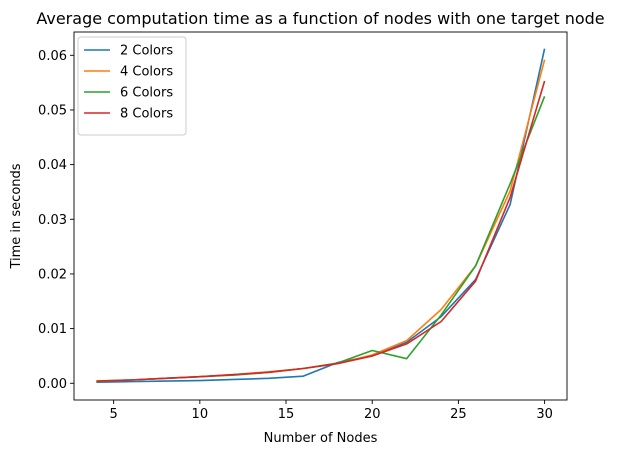 This screenshot has height=455, width=622. Describe the element at coordinates (52, 329) in the screenshot. I see `y-tick-label: 0.01` at that location.